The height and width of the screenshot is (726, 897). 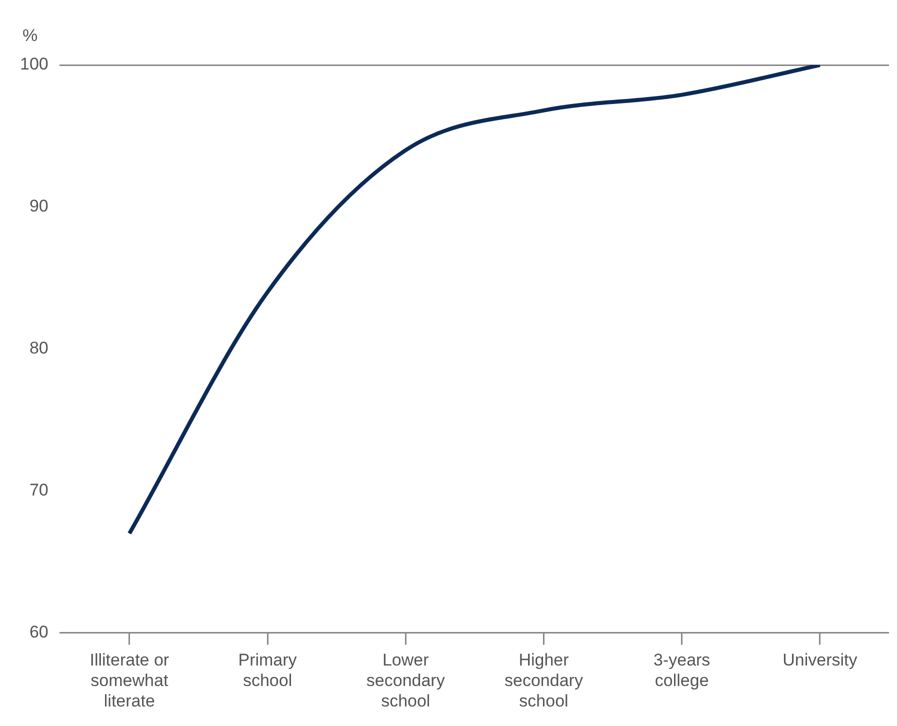 What do you see at coordinates (406, 680) in the screenshot?
I see `x-tick-label: Lower secondary school` at bounding box center [406, 680].